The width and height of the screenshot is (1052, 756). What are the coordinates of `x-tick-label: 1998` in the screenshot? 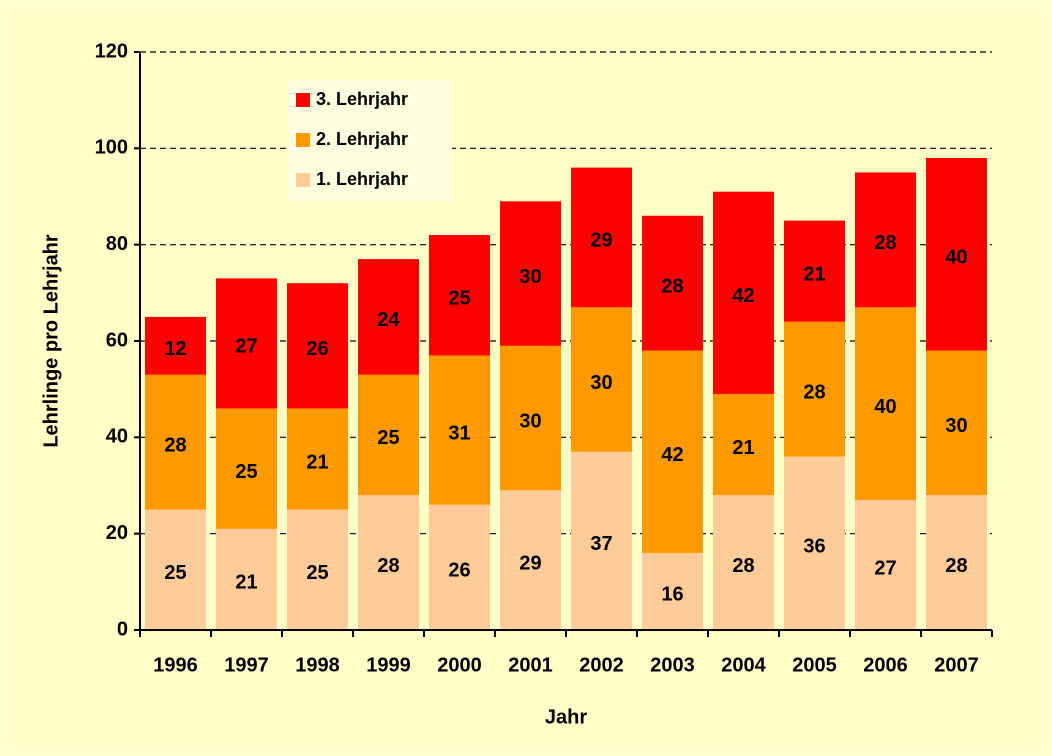 It's located at (317, 665).